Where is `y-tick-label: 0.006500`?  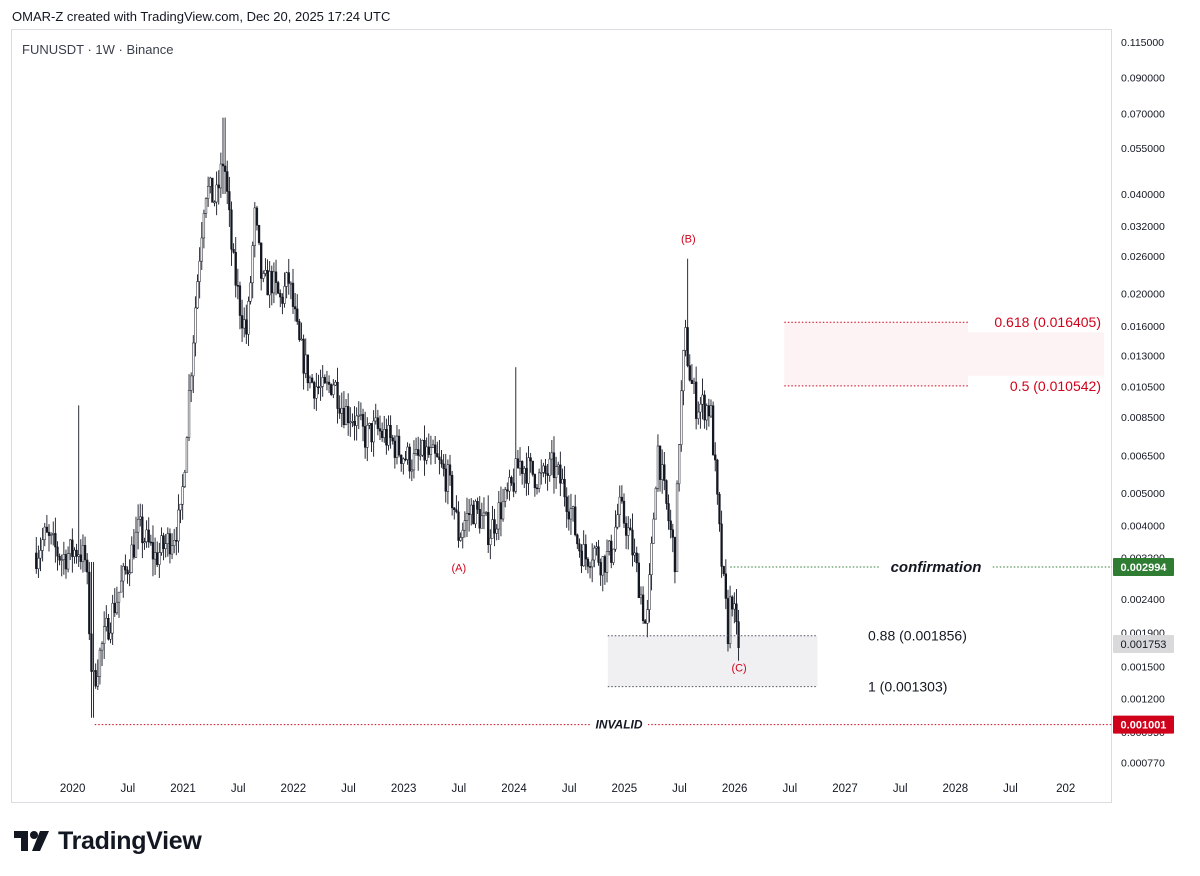 y-tick-label: 0.006500 is located at coordinates (1143, 456).